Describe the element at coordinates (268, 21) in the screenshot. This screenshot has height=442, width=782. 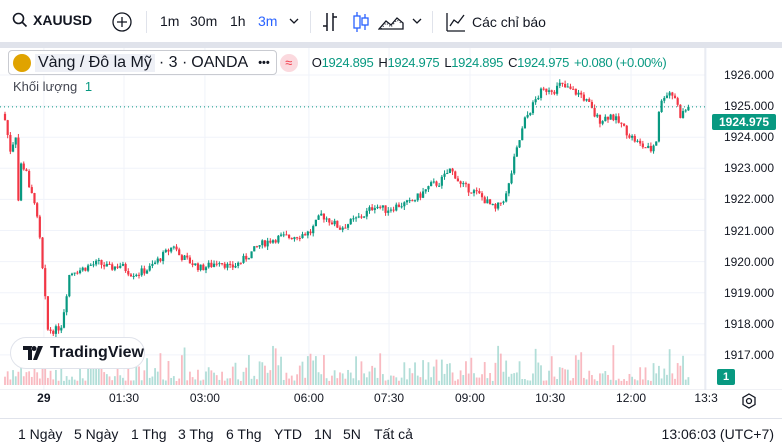
I see `interval-3m: 3m` at that location.